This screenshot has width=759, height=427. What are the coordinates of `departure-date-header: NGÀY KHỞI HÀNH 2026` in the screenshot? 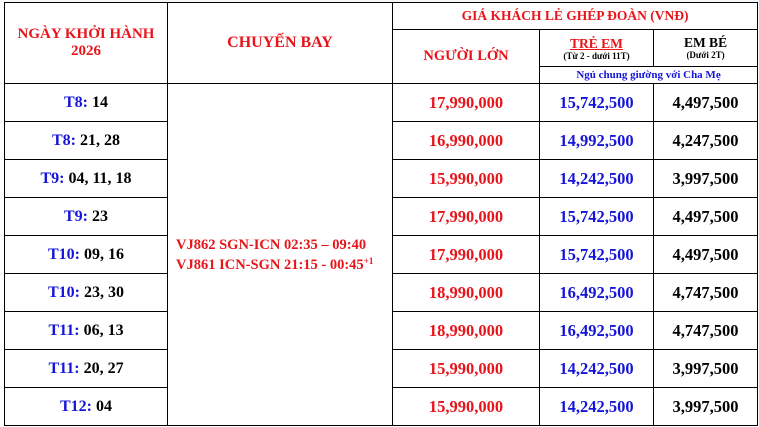 It's located at (86, 43).